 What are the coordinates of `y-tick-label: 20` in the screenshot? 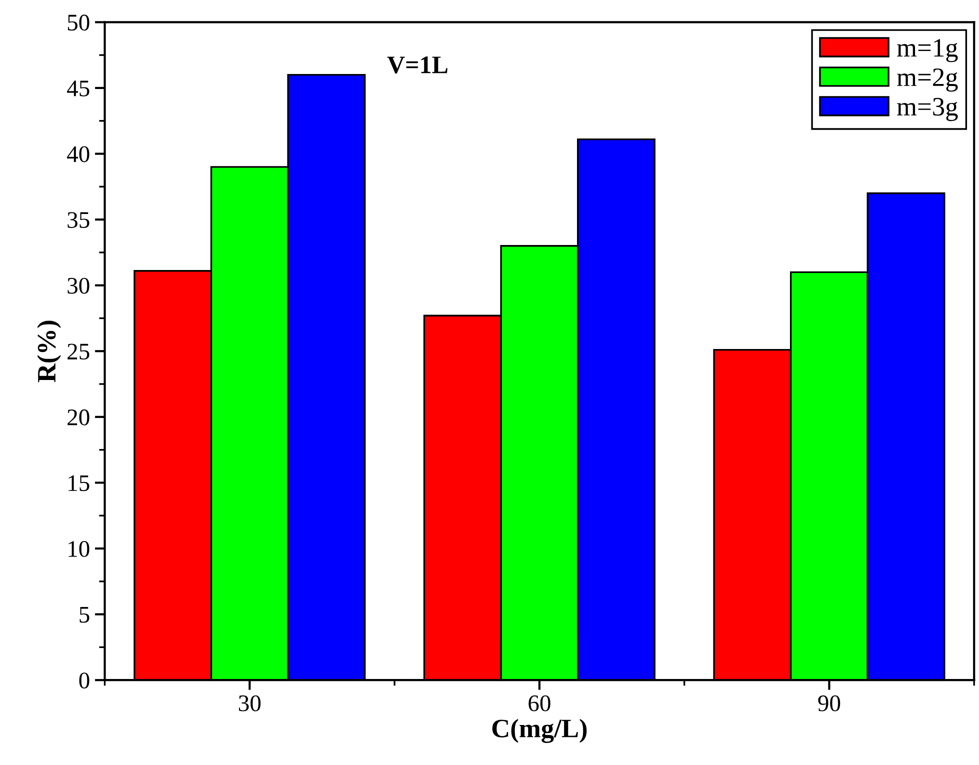 It's located at (79, 417).